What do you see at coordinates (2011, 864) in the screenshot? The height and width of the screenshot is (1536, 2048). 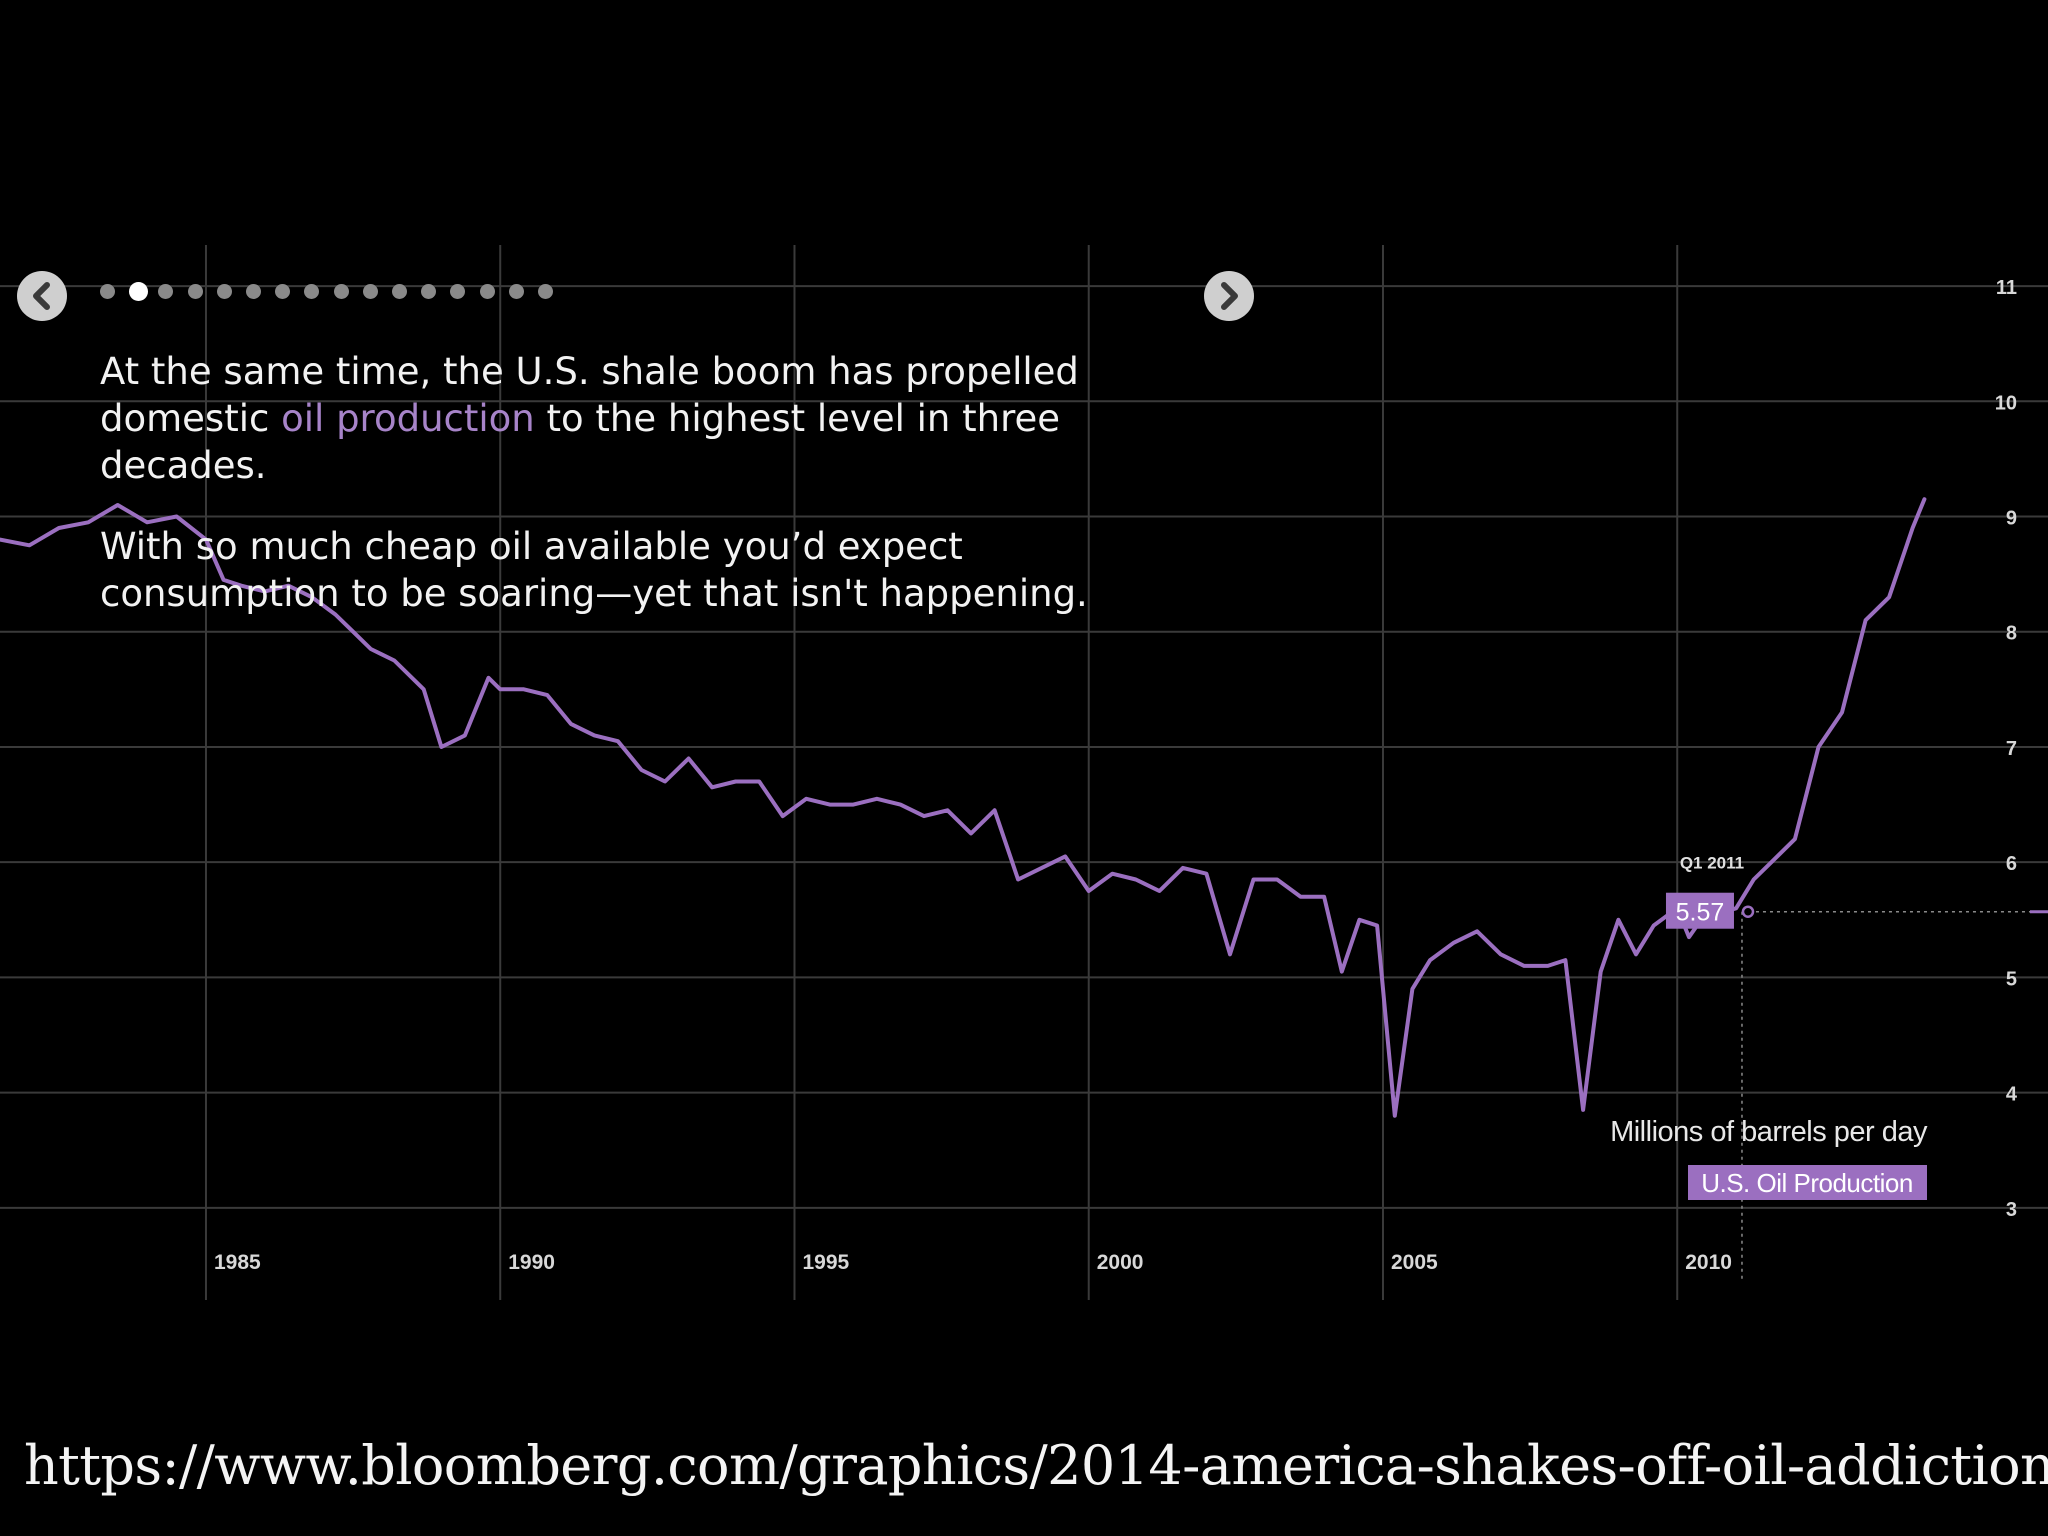 I see `y-tick-label: 6` at bounding box center [2011, 864].